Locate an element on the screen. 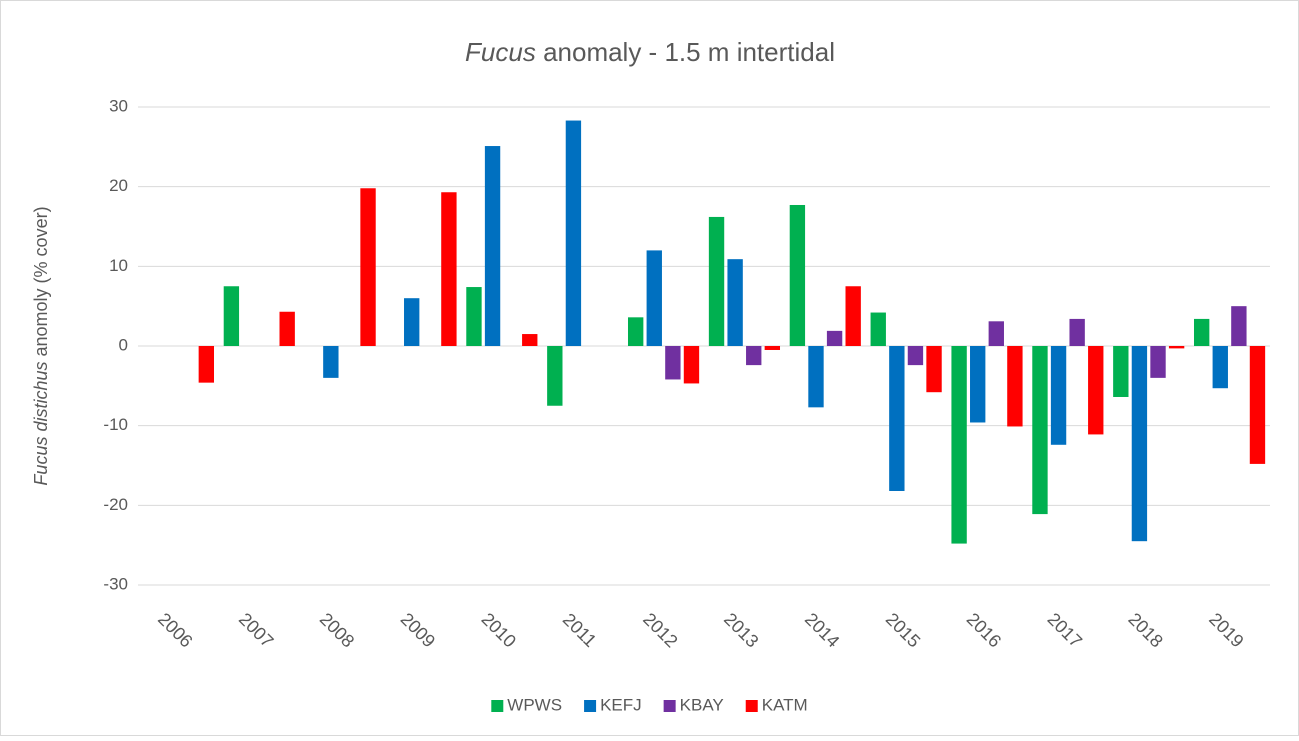 This screenshot has height=741, width=1299. title-italic: Fucus is located at coordinates (500, 52).